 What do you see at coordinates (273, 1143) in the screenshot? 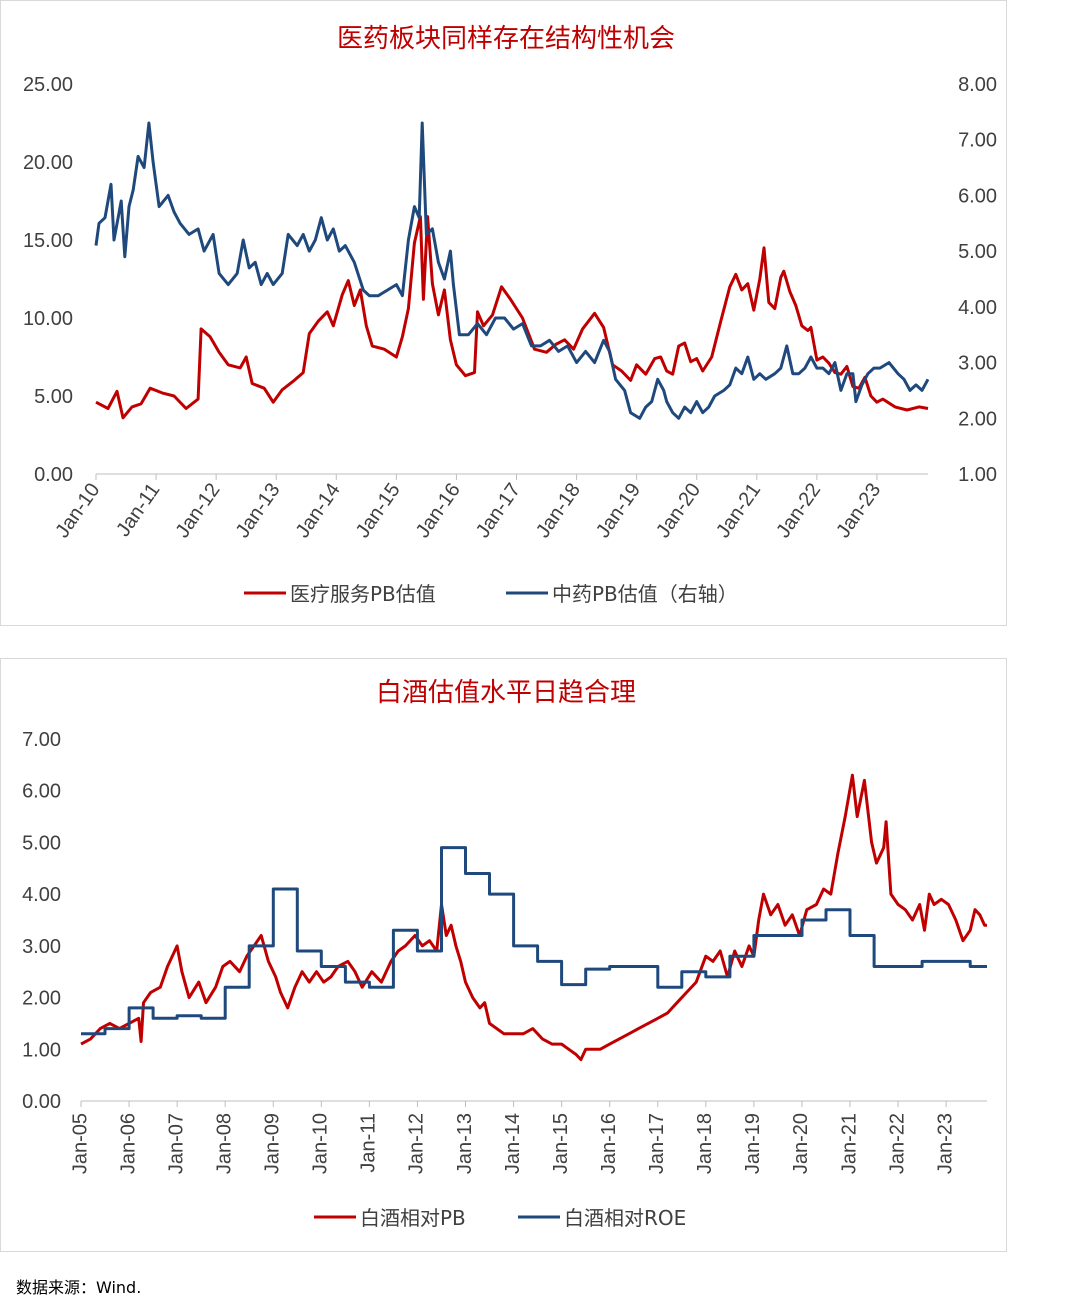
I see `x-tick-label: Jan-09` at bounding box center [273, 1143].